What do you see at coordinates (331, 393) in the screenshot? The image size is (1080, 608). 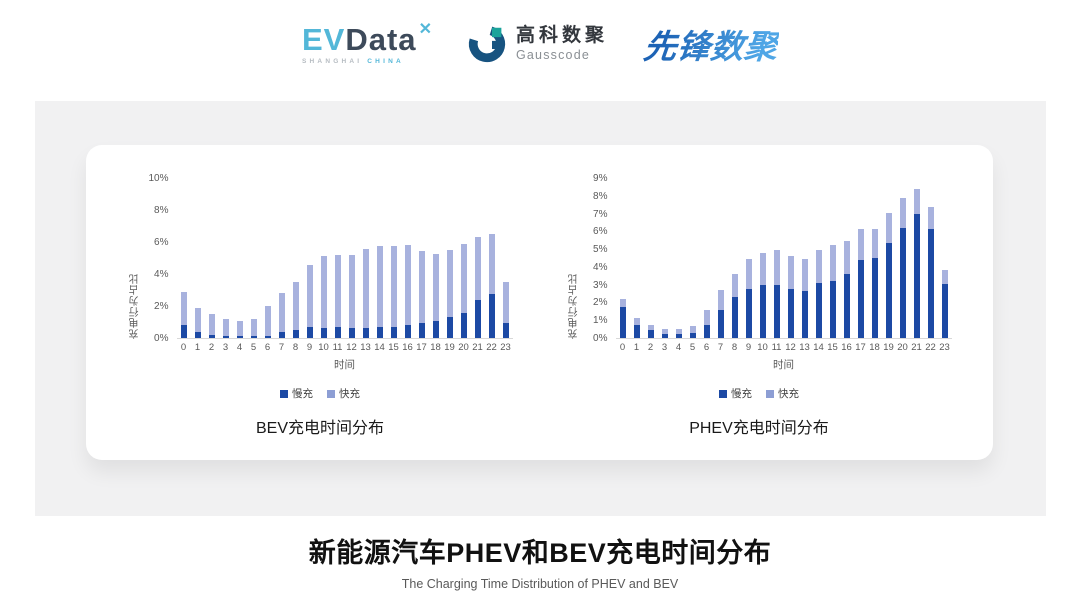 I see `legend-swatch` at bounding box center [331, 393].